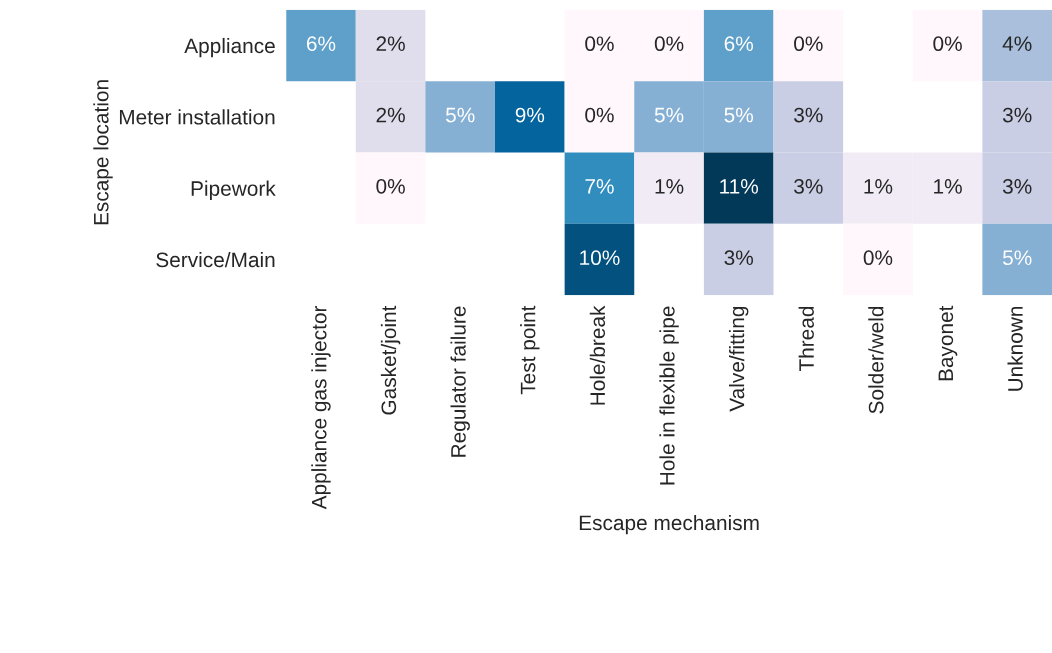 This screenshot has width=1052, height=653. Describe the element at coordinates (460, 381) in the screenshot. I see `x-tick-label: Regulator failure` at that location.